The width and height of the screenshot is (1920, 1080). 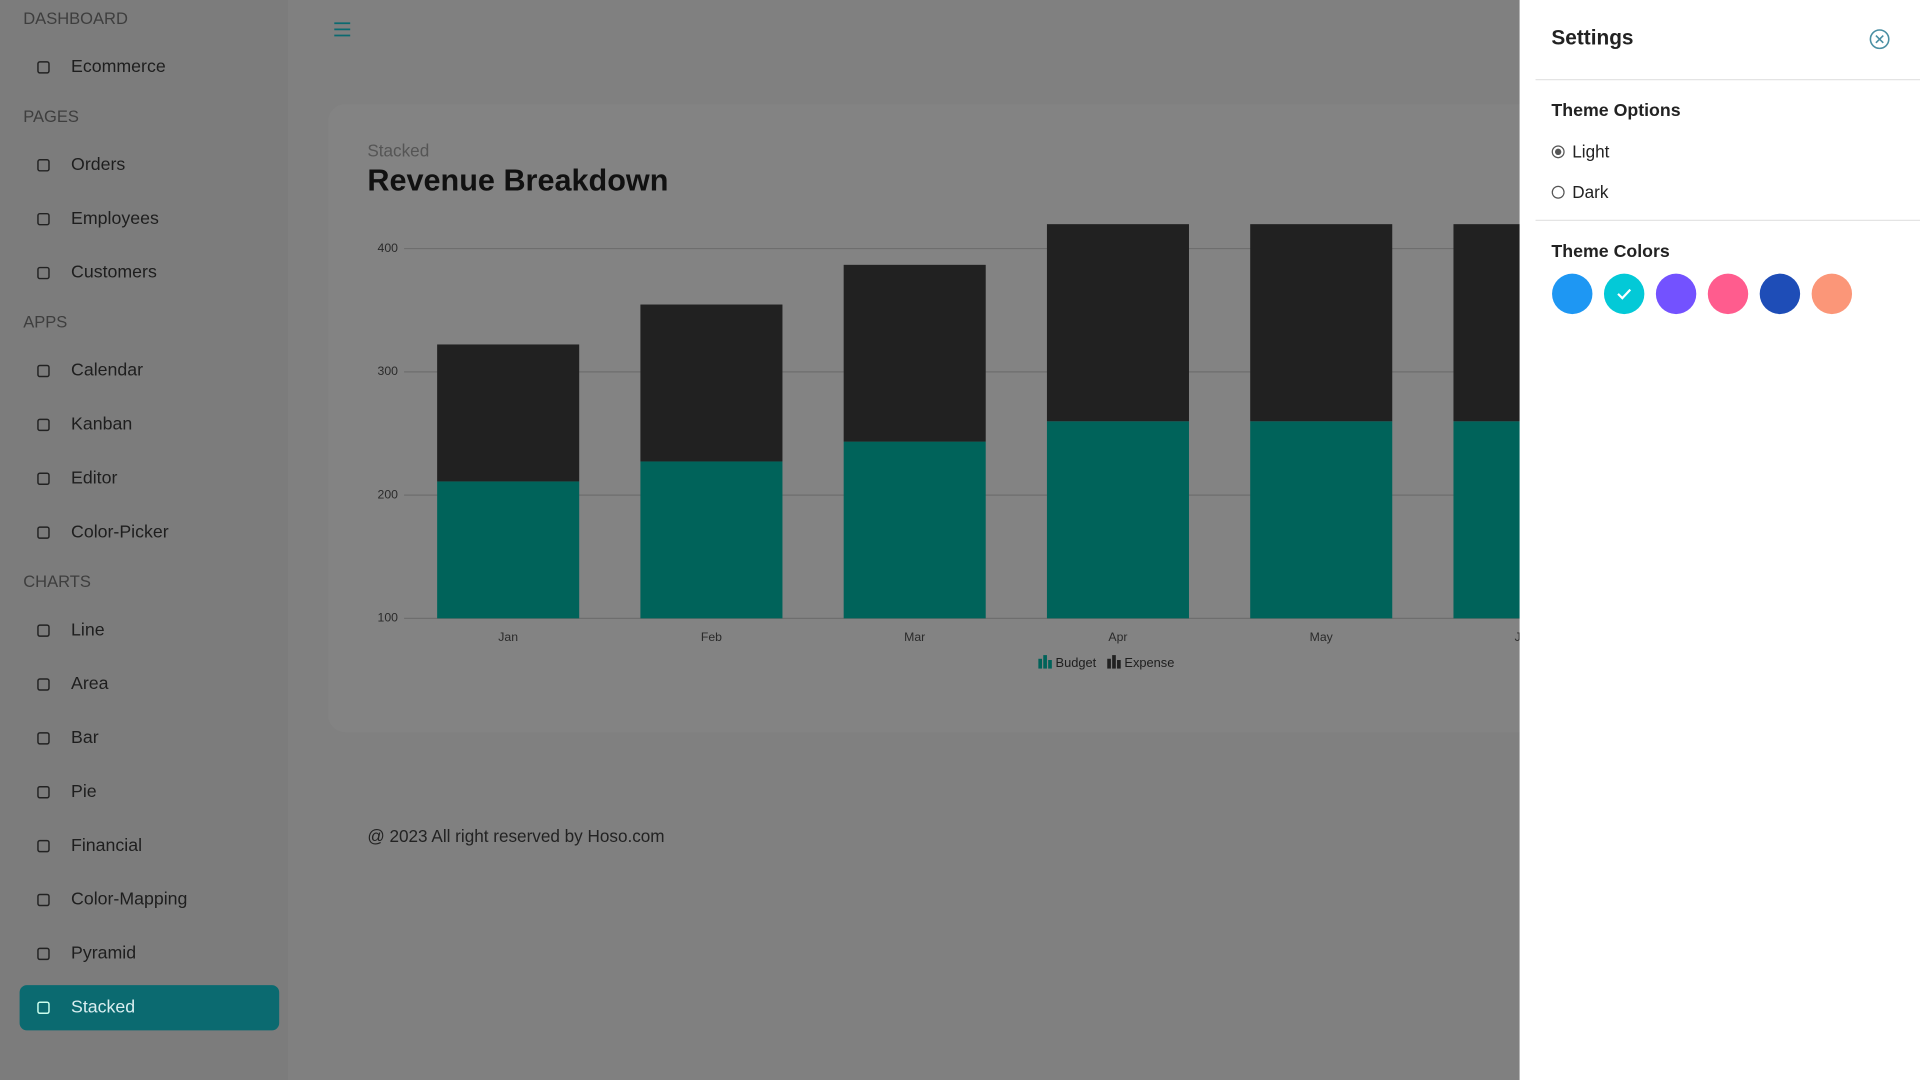 I want to click on nav-item: Orders, so click(x=81, y=164).